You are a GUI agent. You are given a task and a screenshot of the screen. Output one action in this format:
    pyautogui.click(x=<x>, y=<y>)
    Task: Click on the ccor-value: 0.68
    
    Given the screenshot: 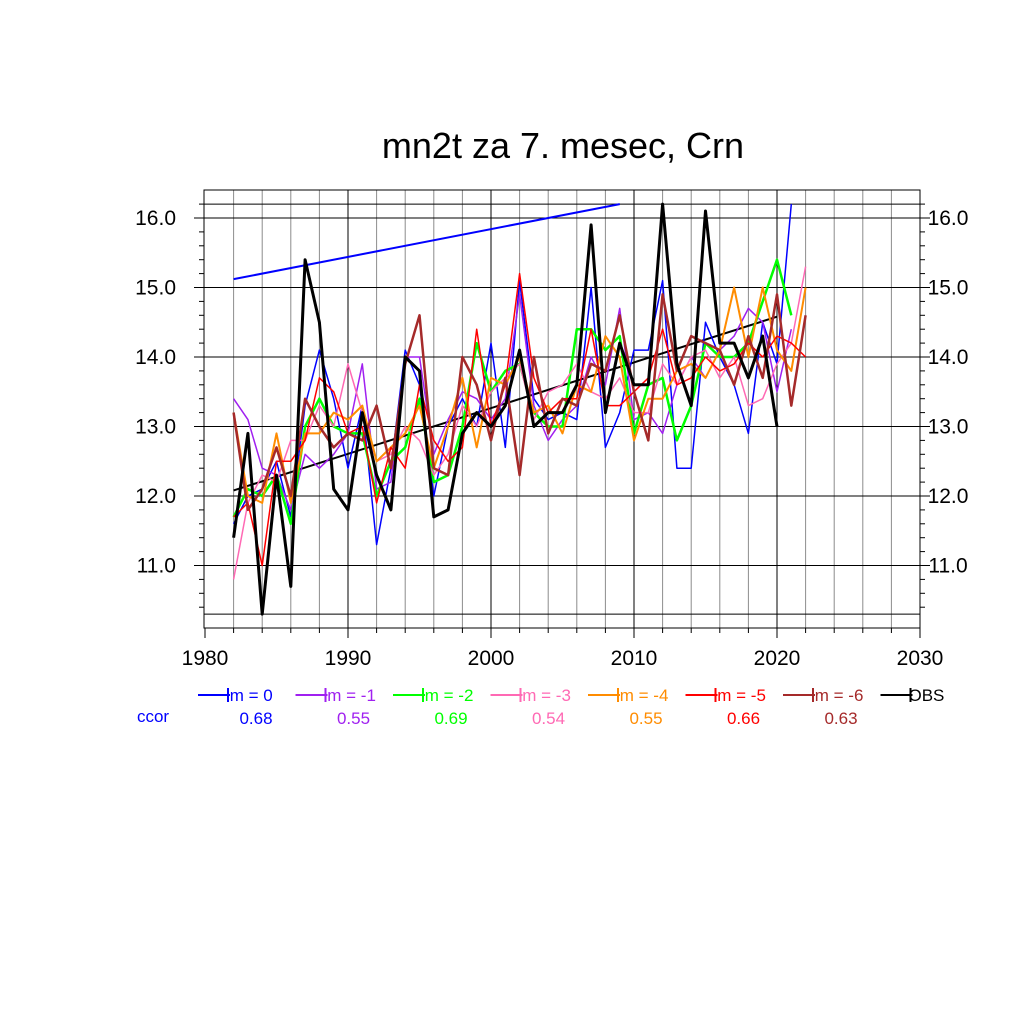 What is the action you would take?
    pyautogui.click(x=255, y=718)
    